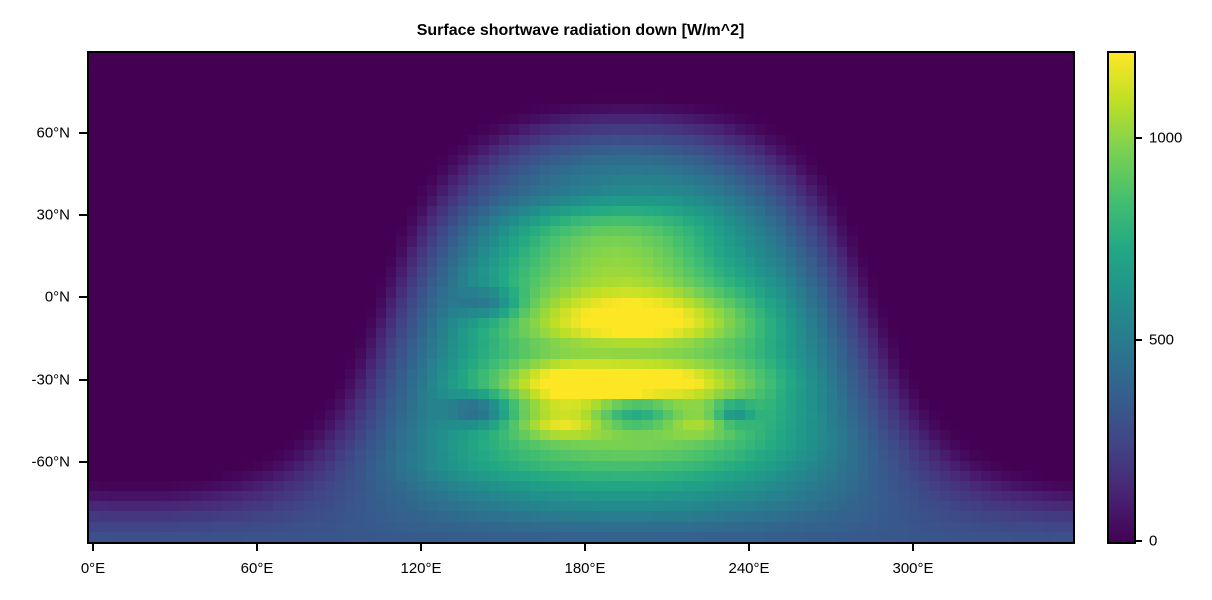 This screenshot has width=1212, height=600. Describe the element at coordinates (53, 133) in the screenshot. I see `y-tick-label-60n: 60°N` at that location.